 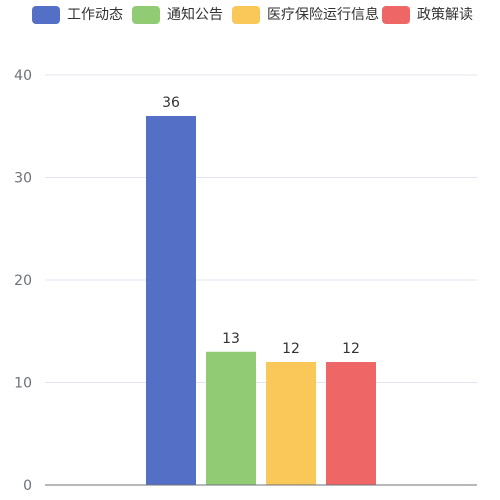 I want to click on legend-label-series-3: 医疗保险运行信息, so click(x=323, y=15).